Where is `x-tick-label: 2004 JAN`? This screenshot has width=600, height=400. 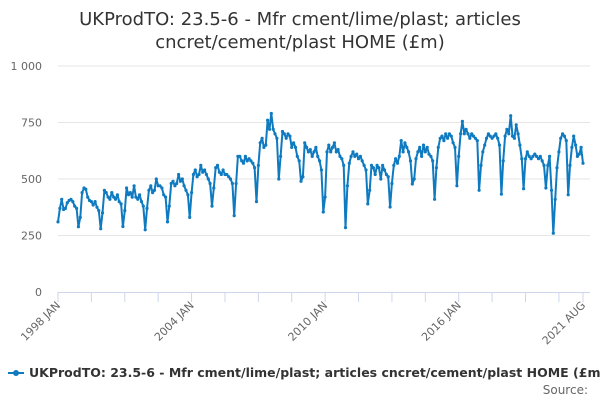 x-tick-label: 2004 JAN is located at coordinates (174, 321).